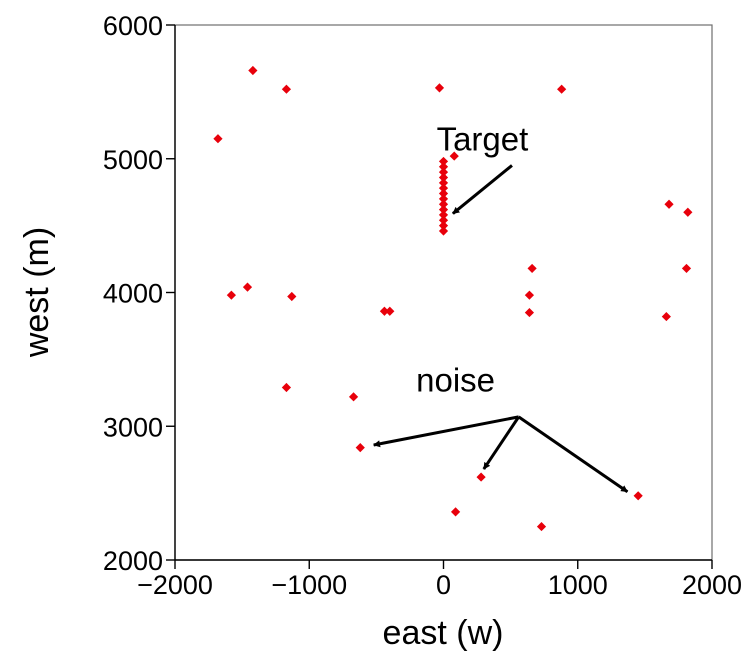 This screenshot has height=664, width=751. I want to click on x-tick-label: 1000, so click(578, 585).